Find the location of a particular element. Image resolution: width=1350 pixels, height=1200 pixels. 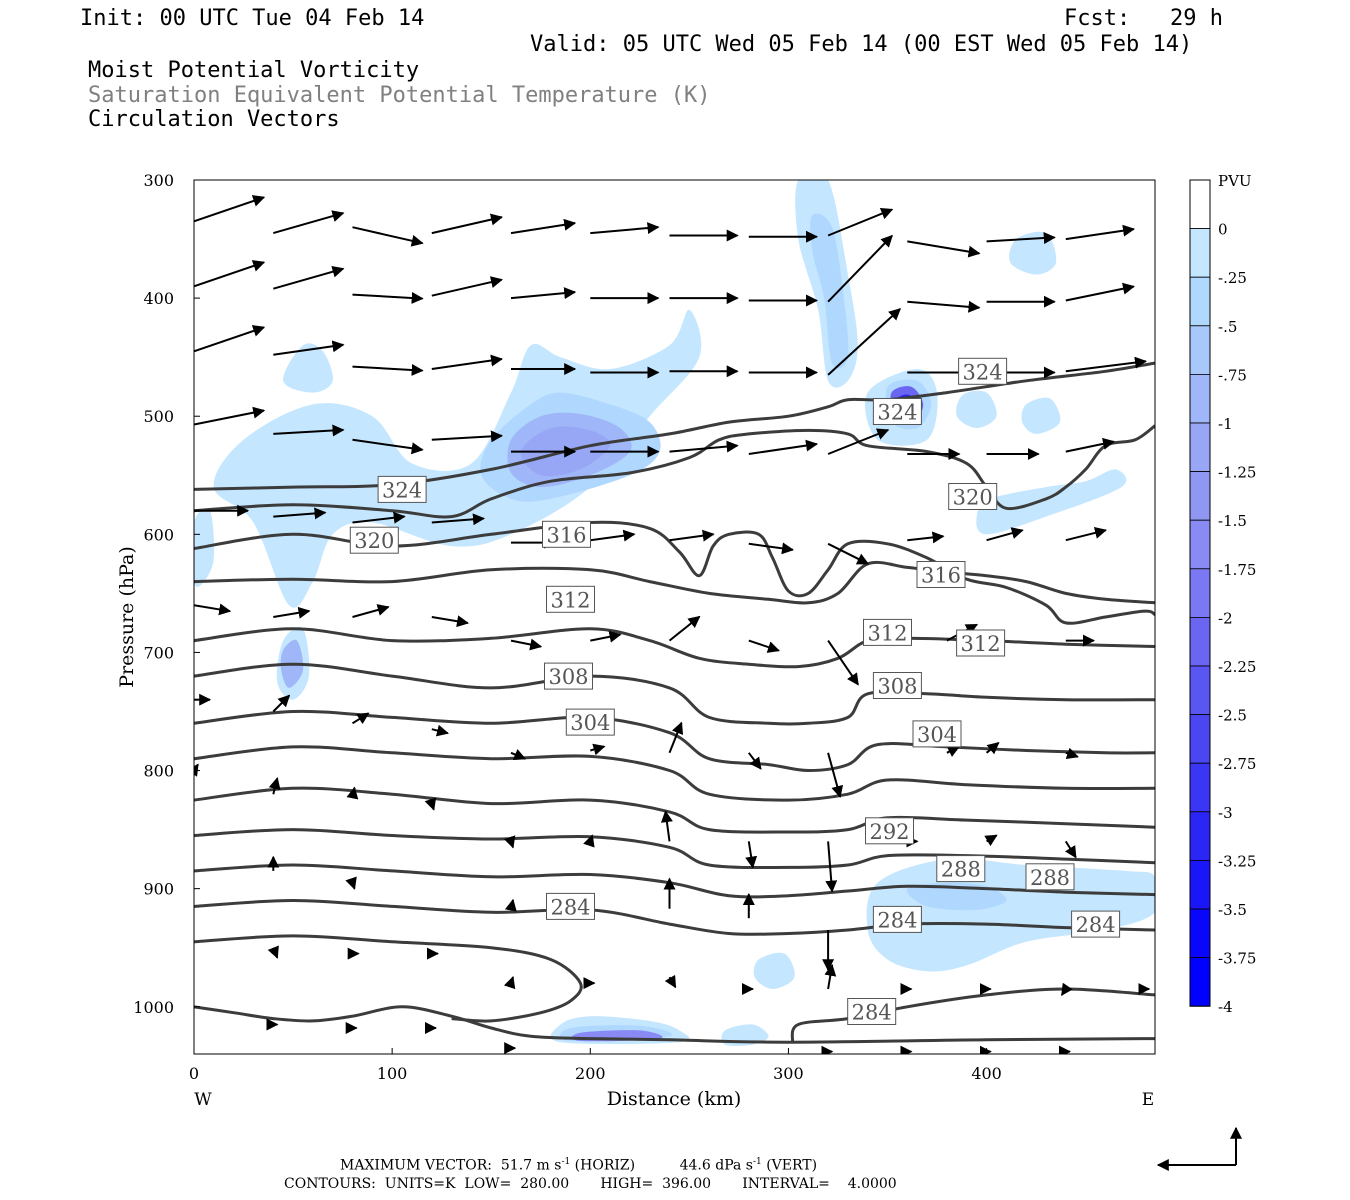

contour-label-288-15: 288 is located at coordinates (961, 869).